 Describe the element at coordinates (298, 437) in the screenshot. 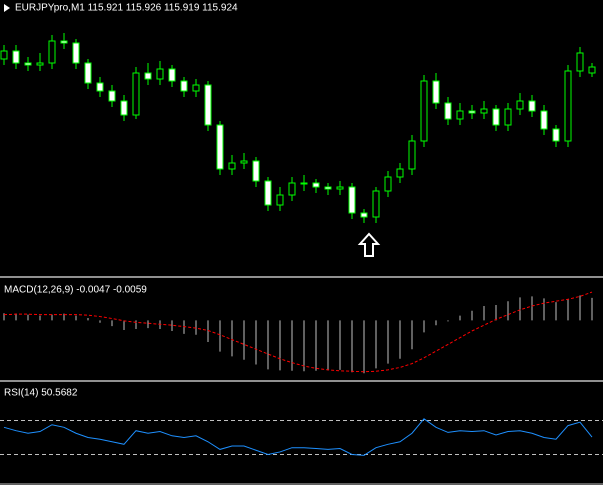

I see `rsi-line` at that location.